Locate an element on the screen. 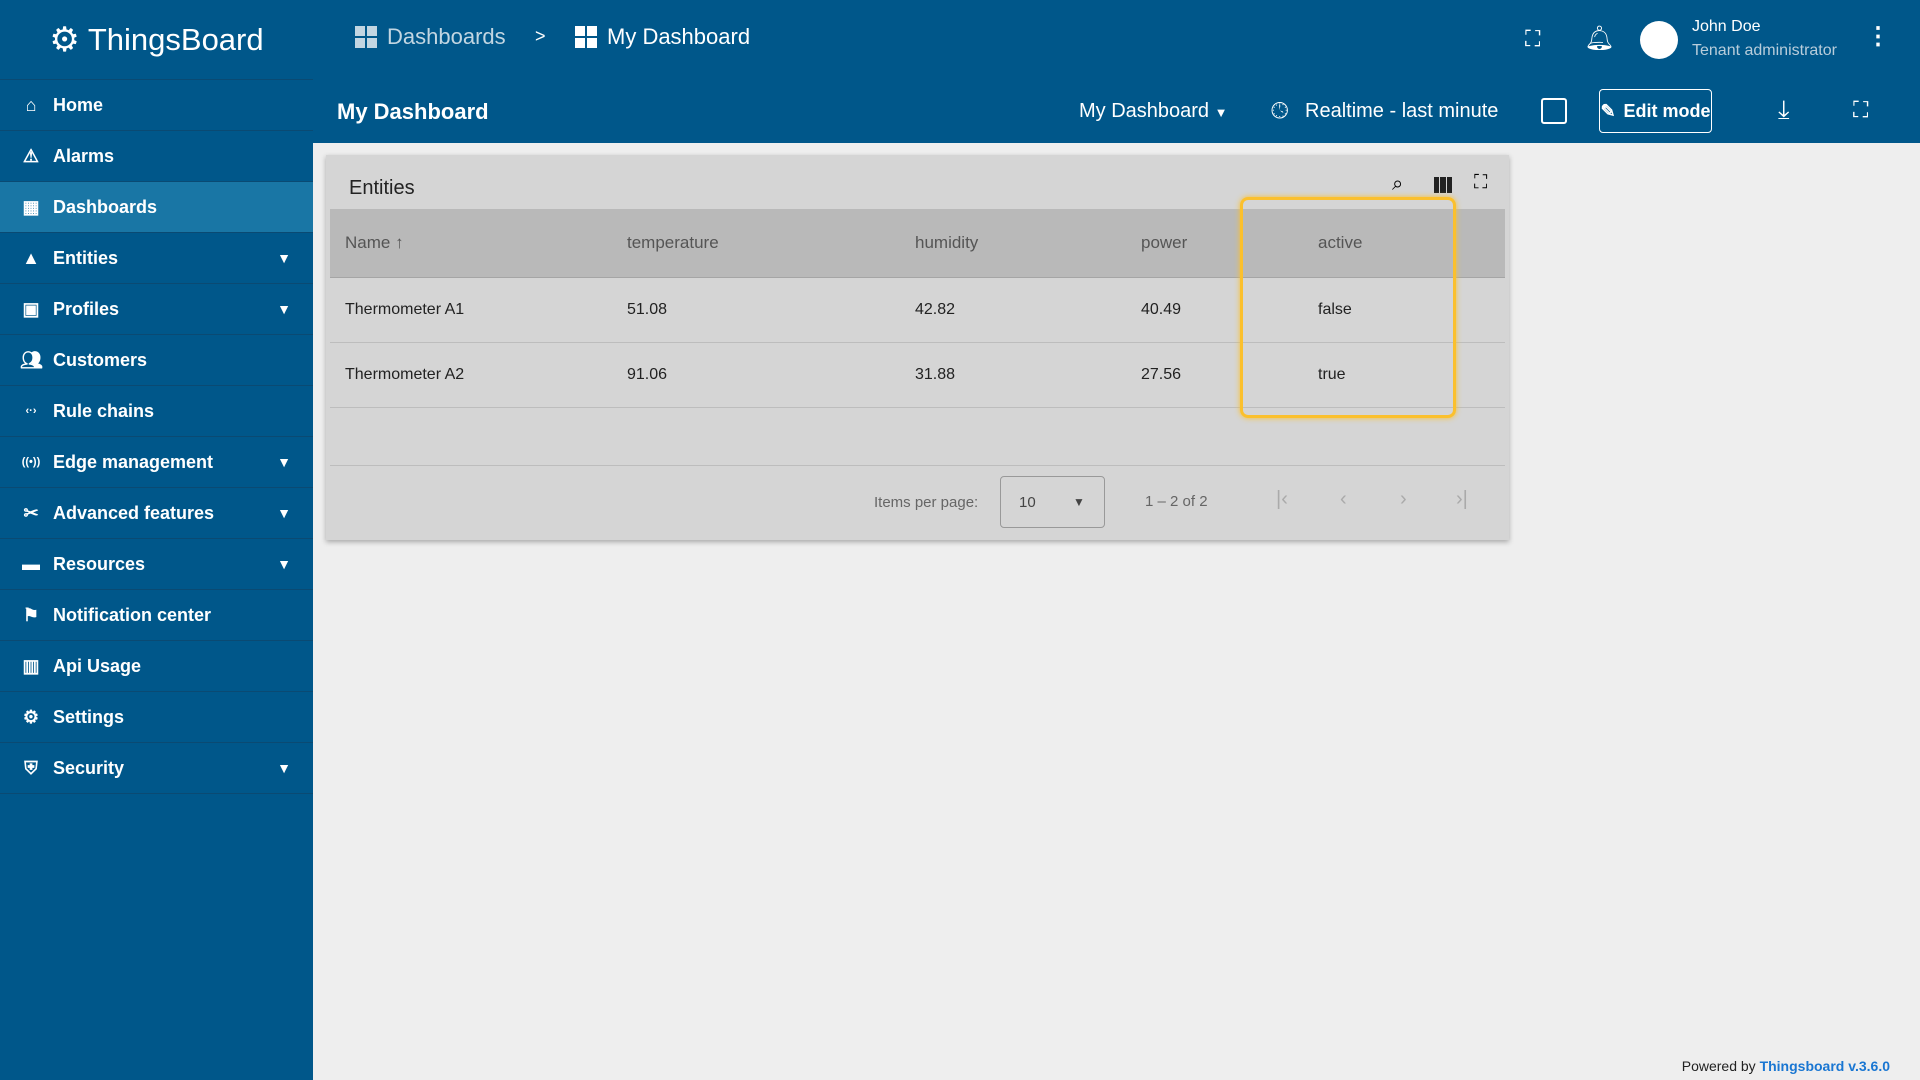  column-header-power: power is located at coordinates (1164, 242).